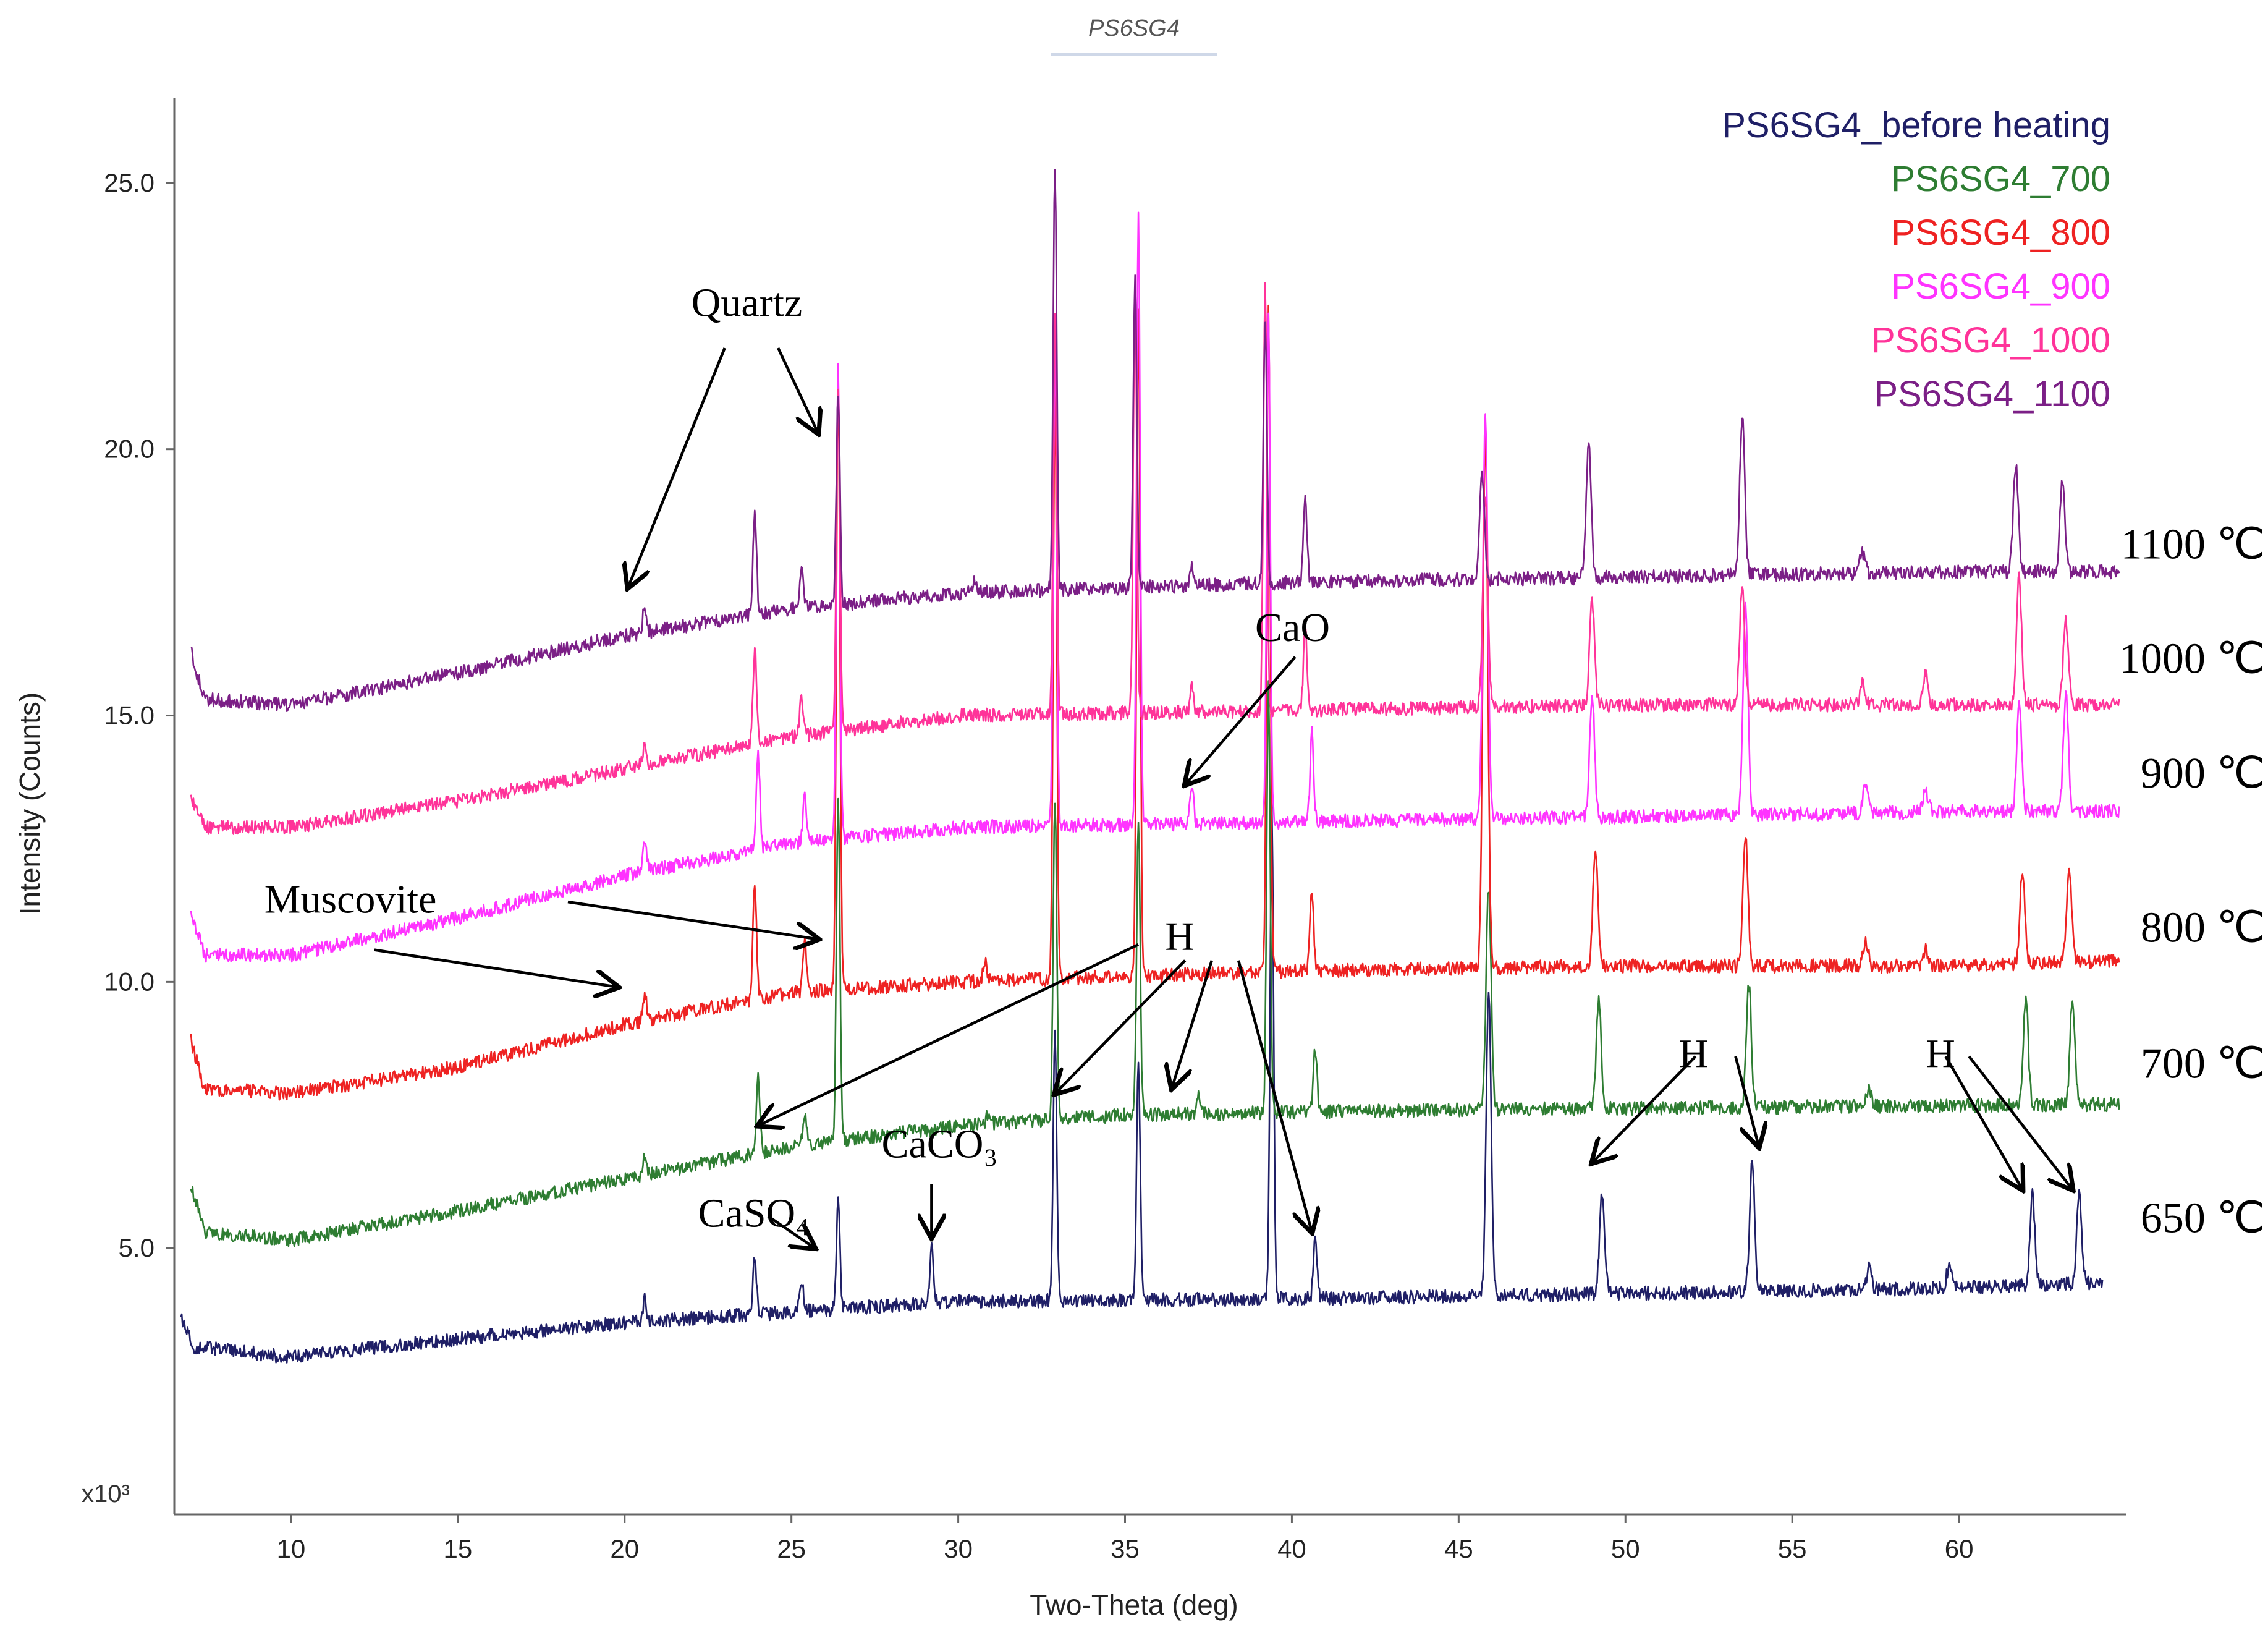 This screenshot has width=2268, height=1635. What do you see at coordinates (2203, 773) in the screenshot?
I see `temperature-label: 900 ℃` at bounding box center [2203, 773].